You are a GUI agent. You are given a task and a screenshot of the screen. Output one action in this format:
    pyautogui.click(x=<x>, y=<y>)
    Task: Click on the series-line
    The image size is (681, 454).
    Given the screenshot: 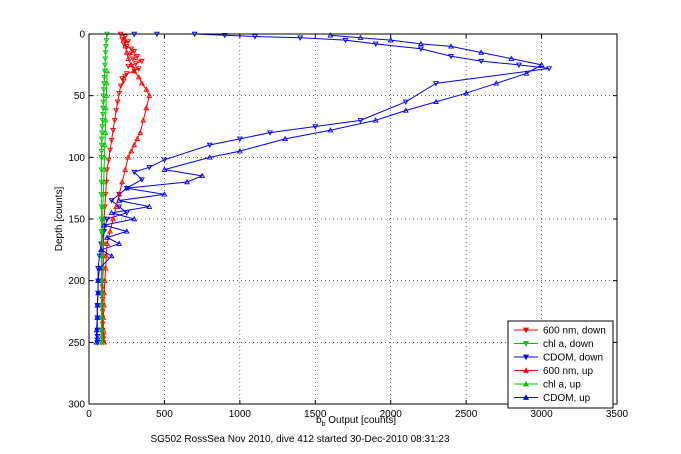 What is the action you would take?
    pyautogui.click(x=104, y=206)
    